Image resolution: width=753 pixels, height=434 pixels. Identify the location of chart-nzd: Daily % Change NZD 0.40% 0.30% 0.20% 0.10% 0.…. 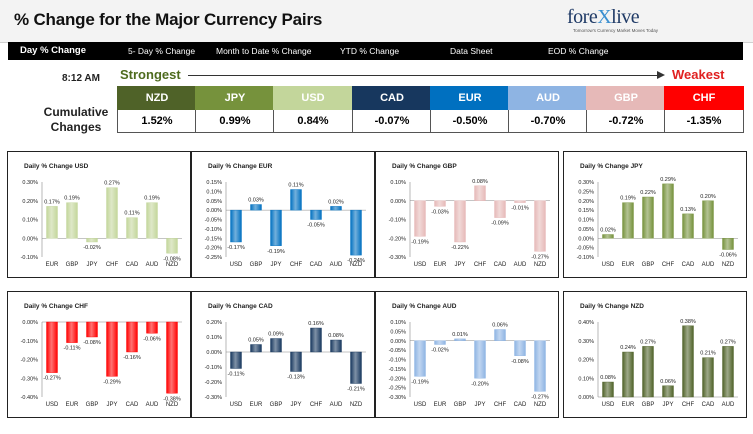
(655, 354).